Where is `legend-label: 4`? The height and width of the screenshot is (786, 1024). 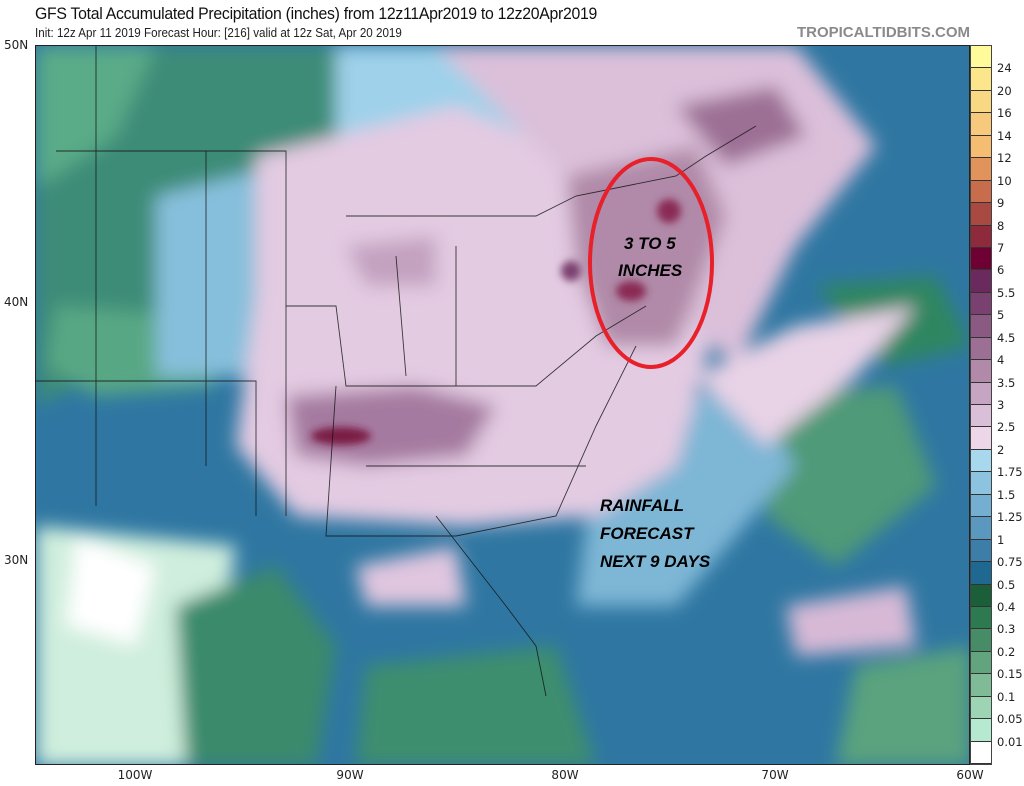 legend-label: 4 is located at coordinates (1001, 360).